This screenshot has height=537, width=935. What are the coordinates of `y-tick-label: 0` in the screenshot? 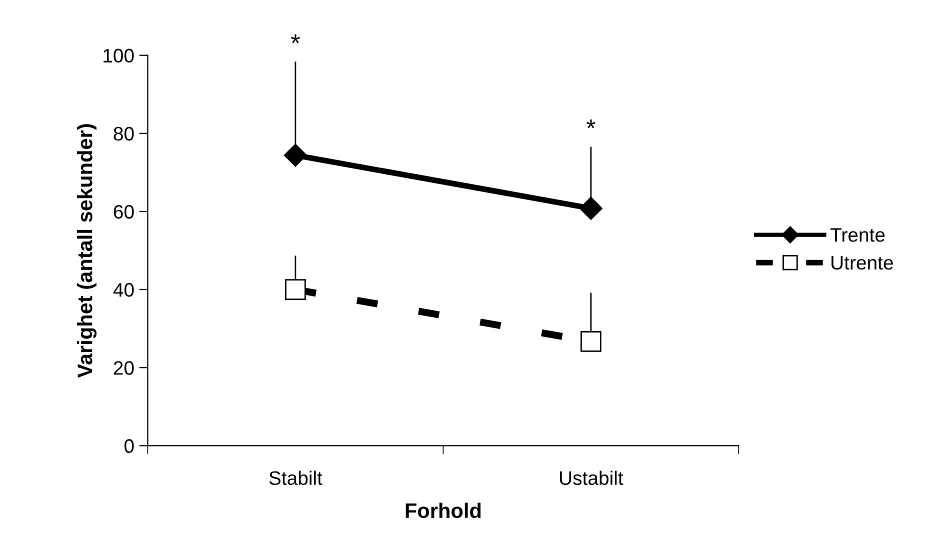 It's located at (129, 446).